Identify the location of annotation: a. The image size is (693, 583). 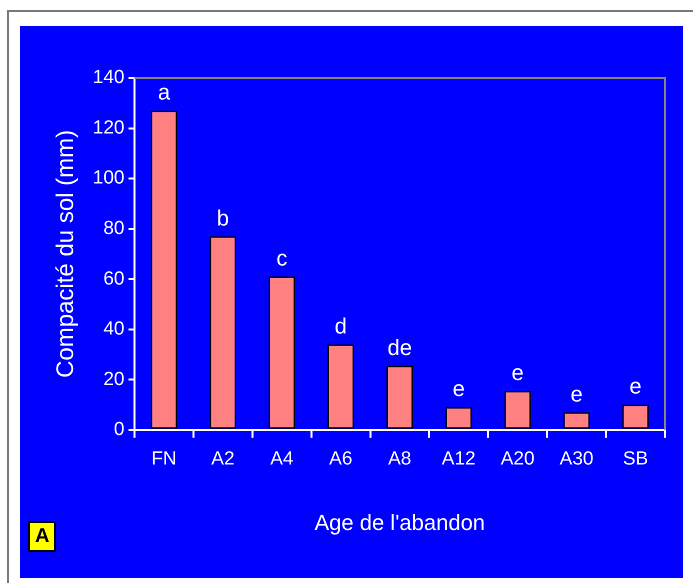
(164, 92).